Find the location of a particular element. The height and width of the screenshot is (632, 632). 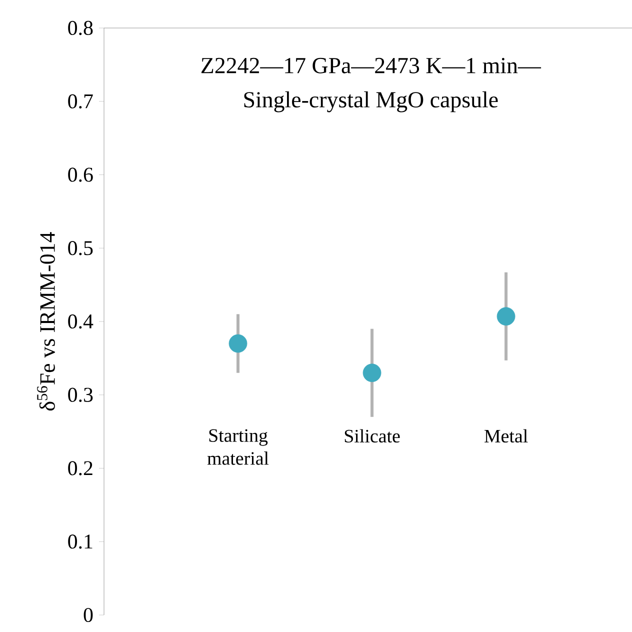

x-tick-label: Silicate is located at coordinates (372, 436).